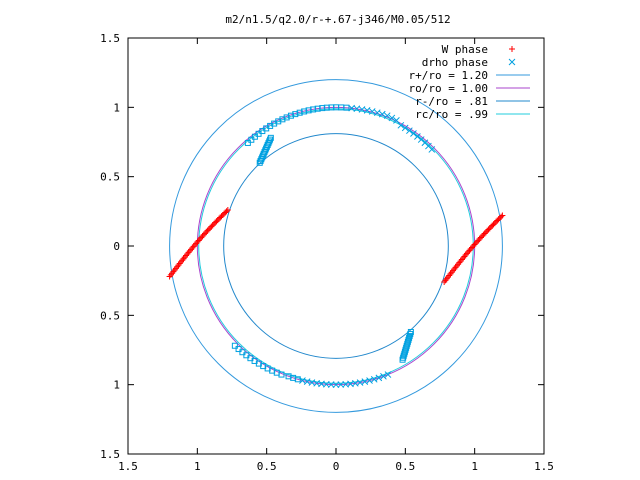 This screenshot has width=640, height=480. Describe the element at coordinates (405, 466) in the screenshot. I see `x-tick-label: 0.5` at that location.